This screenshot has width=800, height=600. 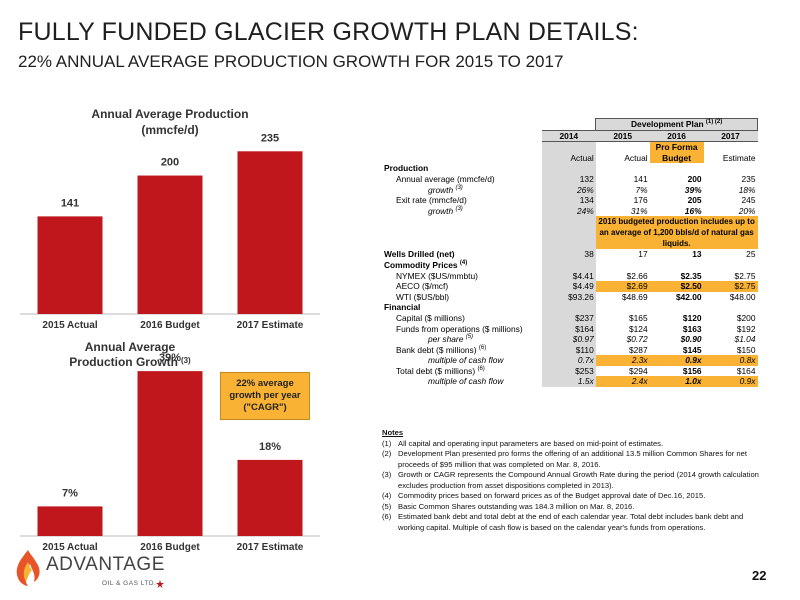 I want to click on company-logo: ADVANTAGE OIL & GAS LTD., so click(x=90, y=570).